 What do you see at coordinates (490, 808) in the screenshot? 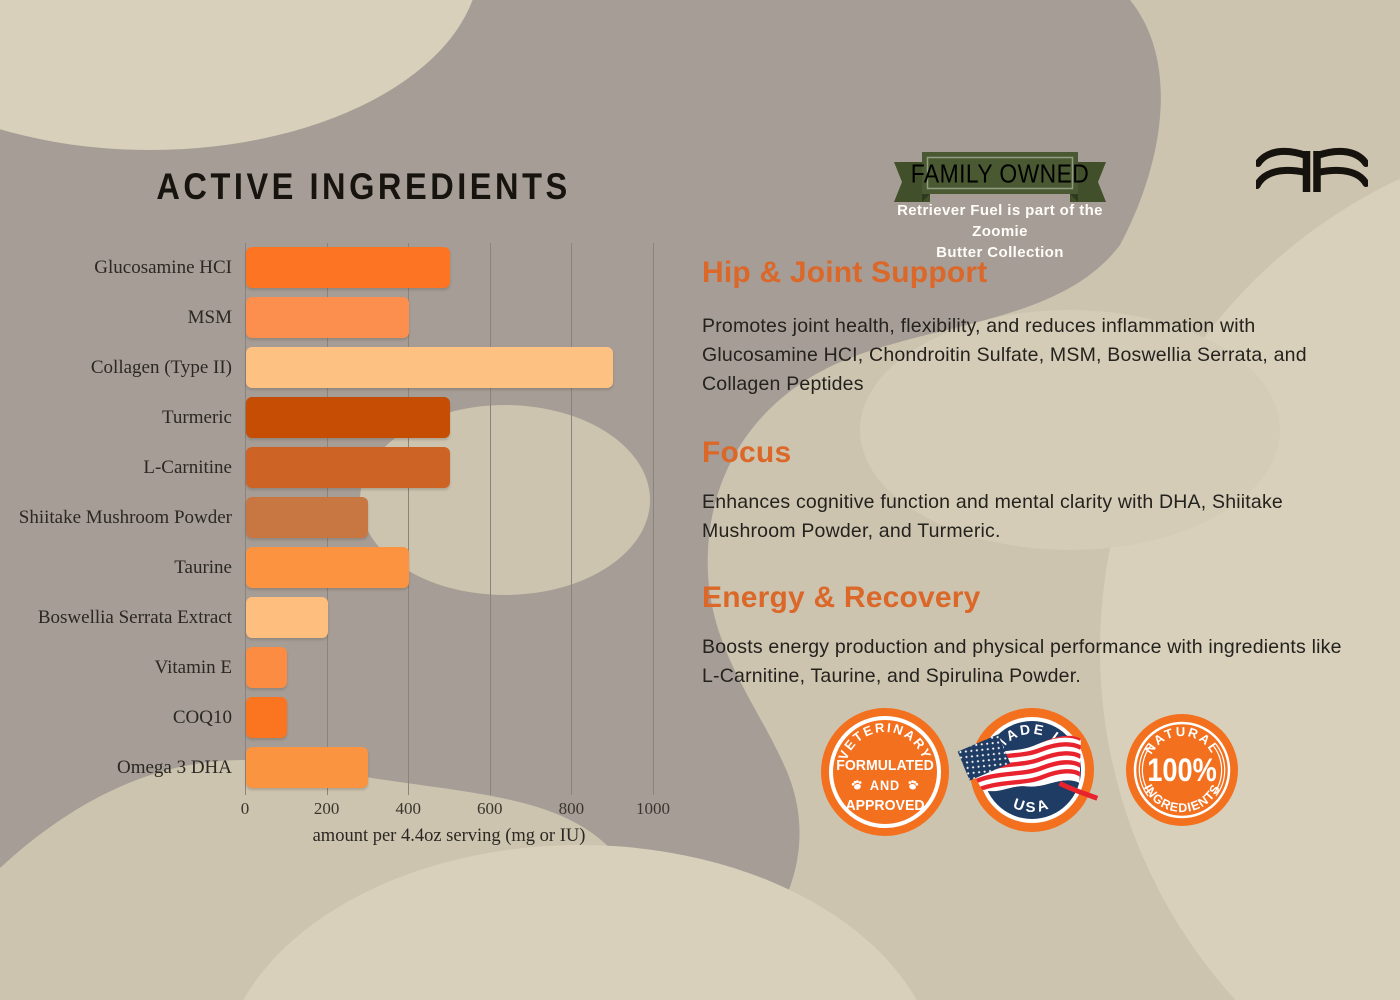
I see `x-tick-label: 600` at bounding box center [490, 808].